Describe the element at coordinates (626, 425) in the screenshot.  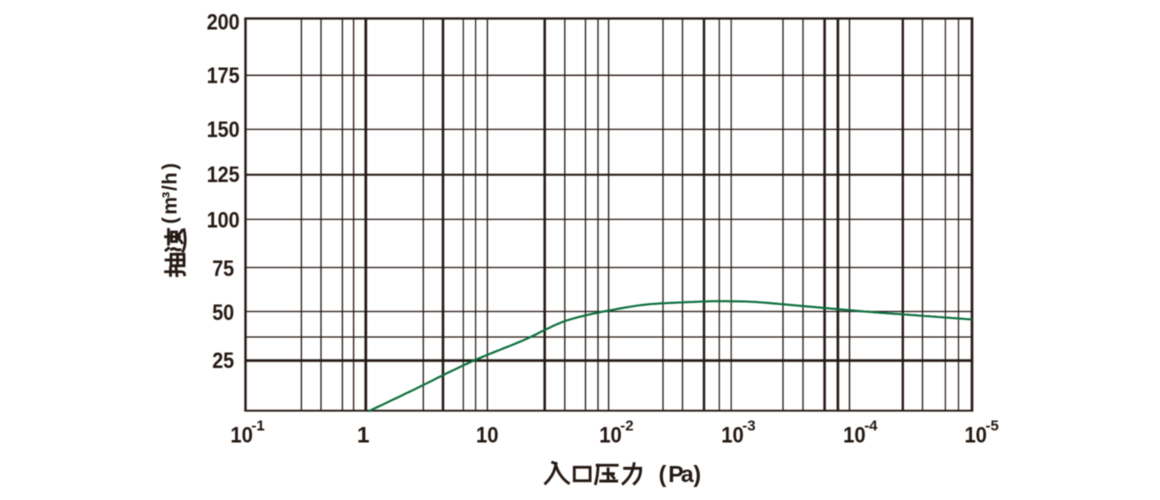
I see `svg-text: -2` at that location.